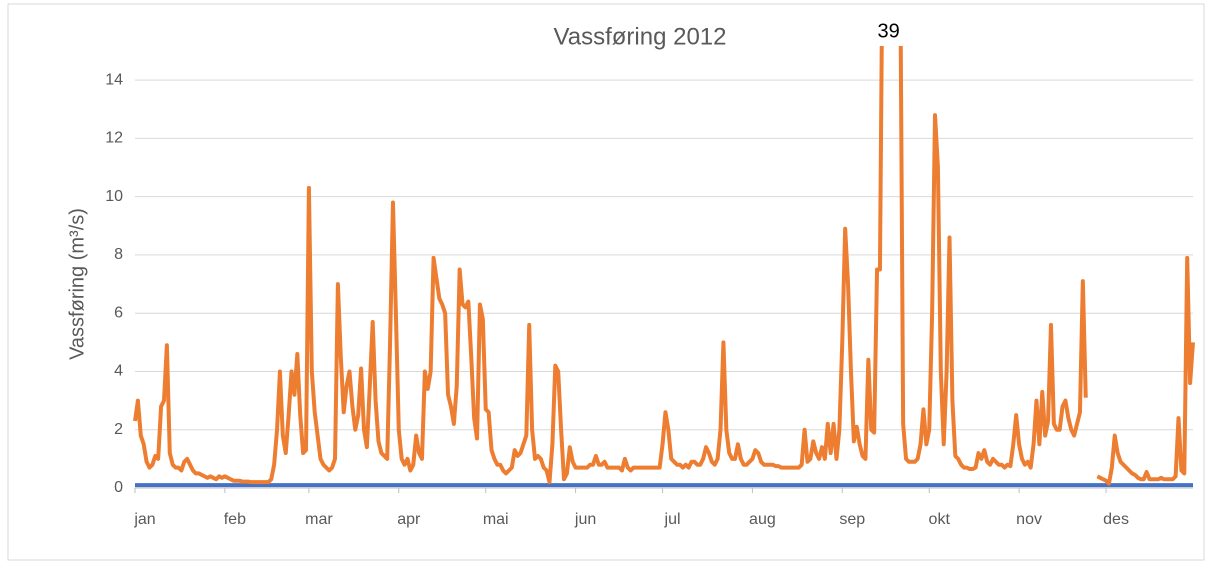  What do you see at coordinates (144, 519) in the screenshot?
I see `x-tick-label: jan` at bounding box center [144, 519].